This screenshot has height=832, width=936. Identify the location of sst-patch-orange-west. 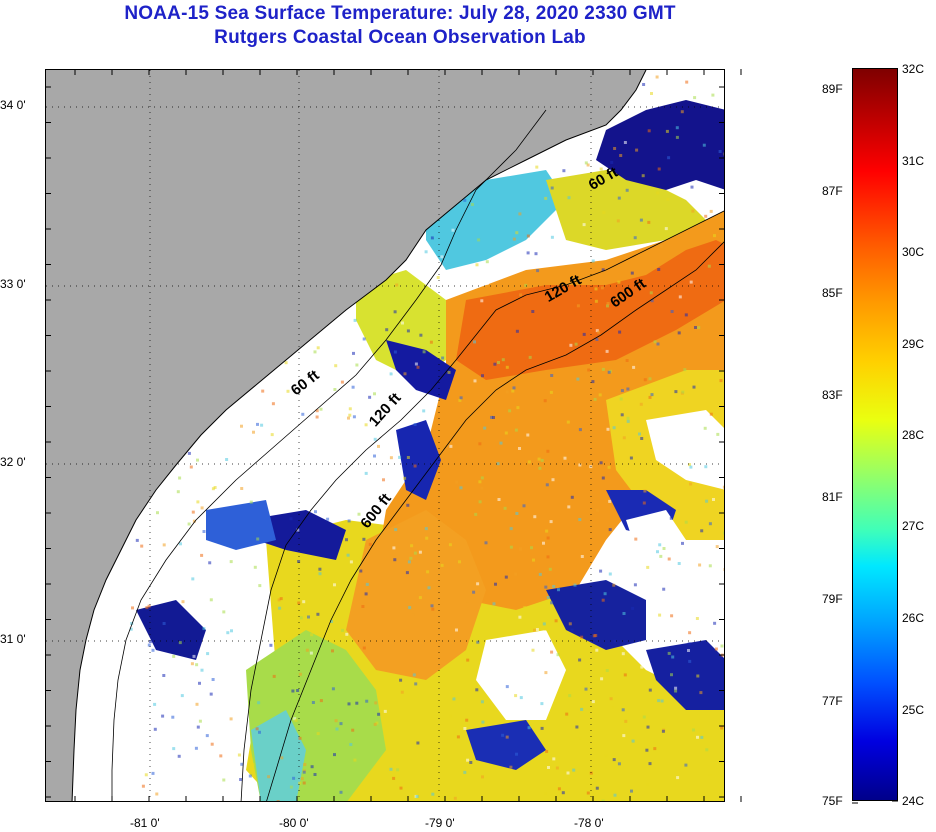
(416, 595).